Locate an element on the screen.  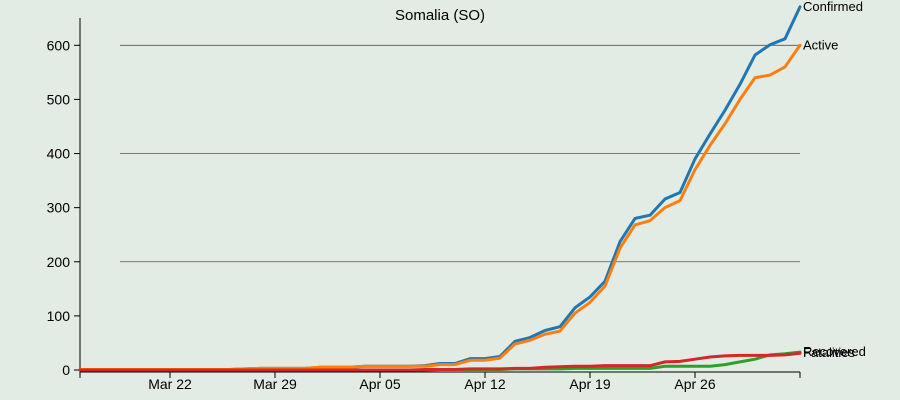
series-label-fatalities: Fatalities is located at coordinates (829, 352).